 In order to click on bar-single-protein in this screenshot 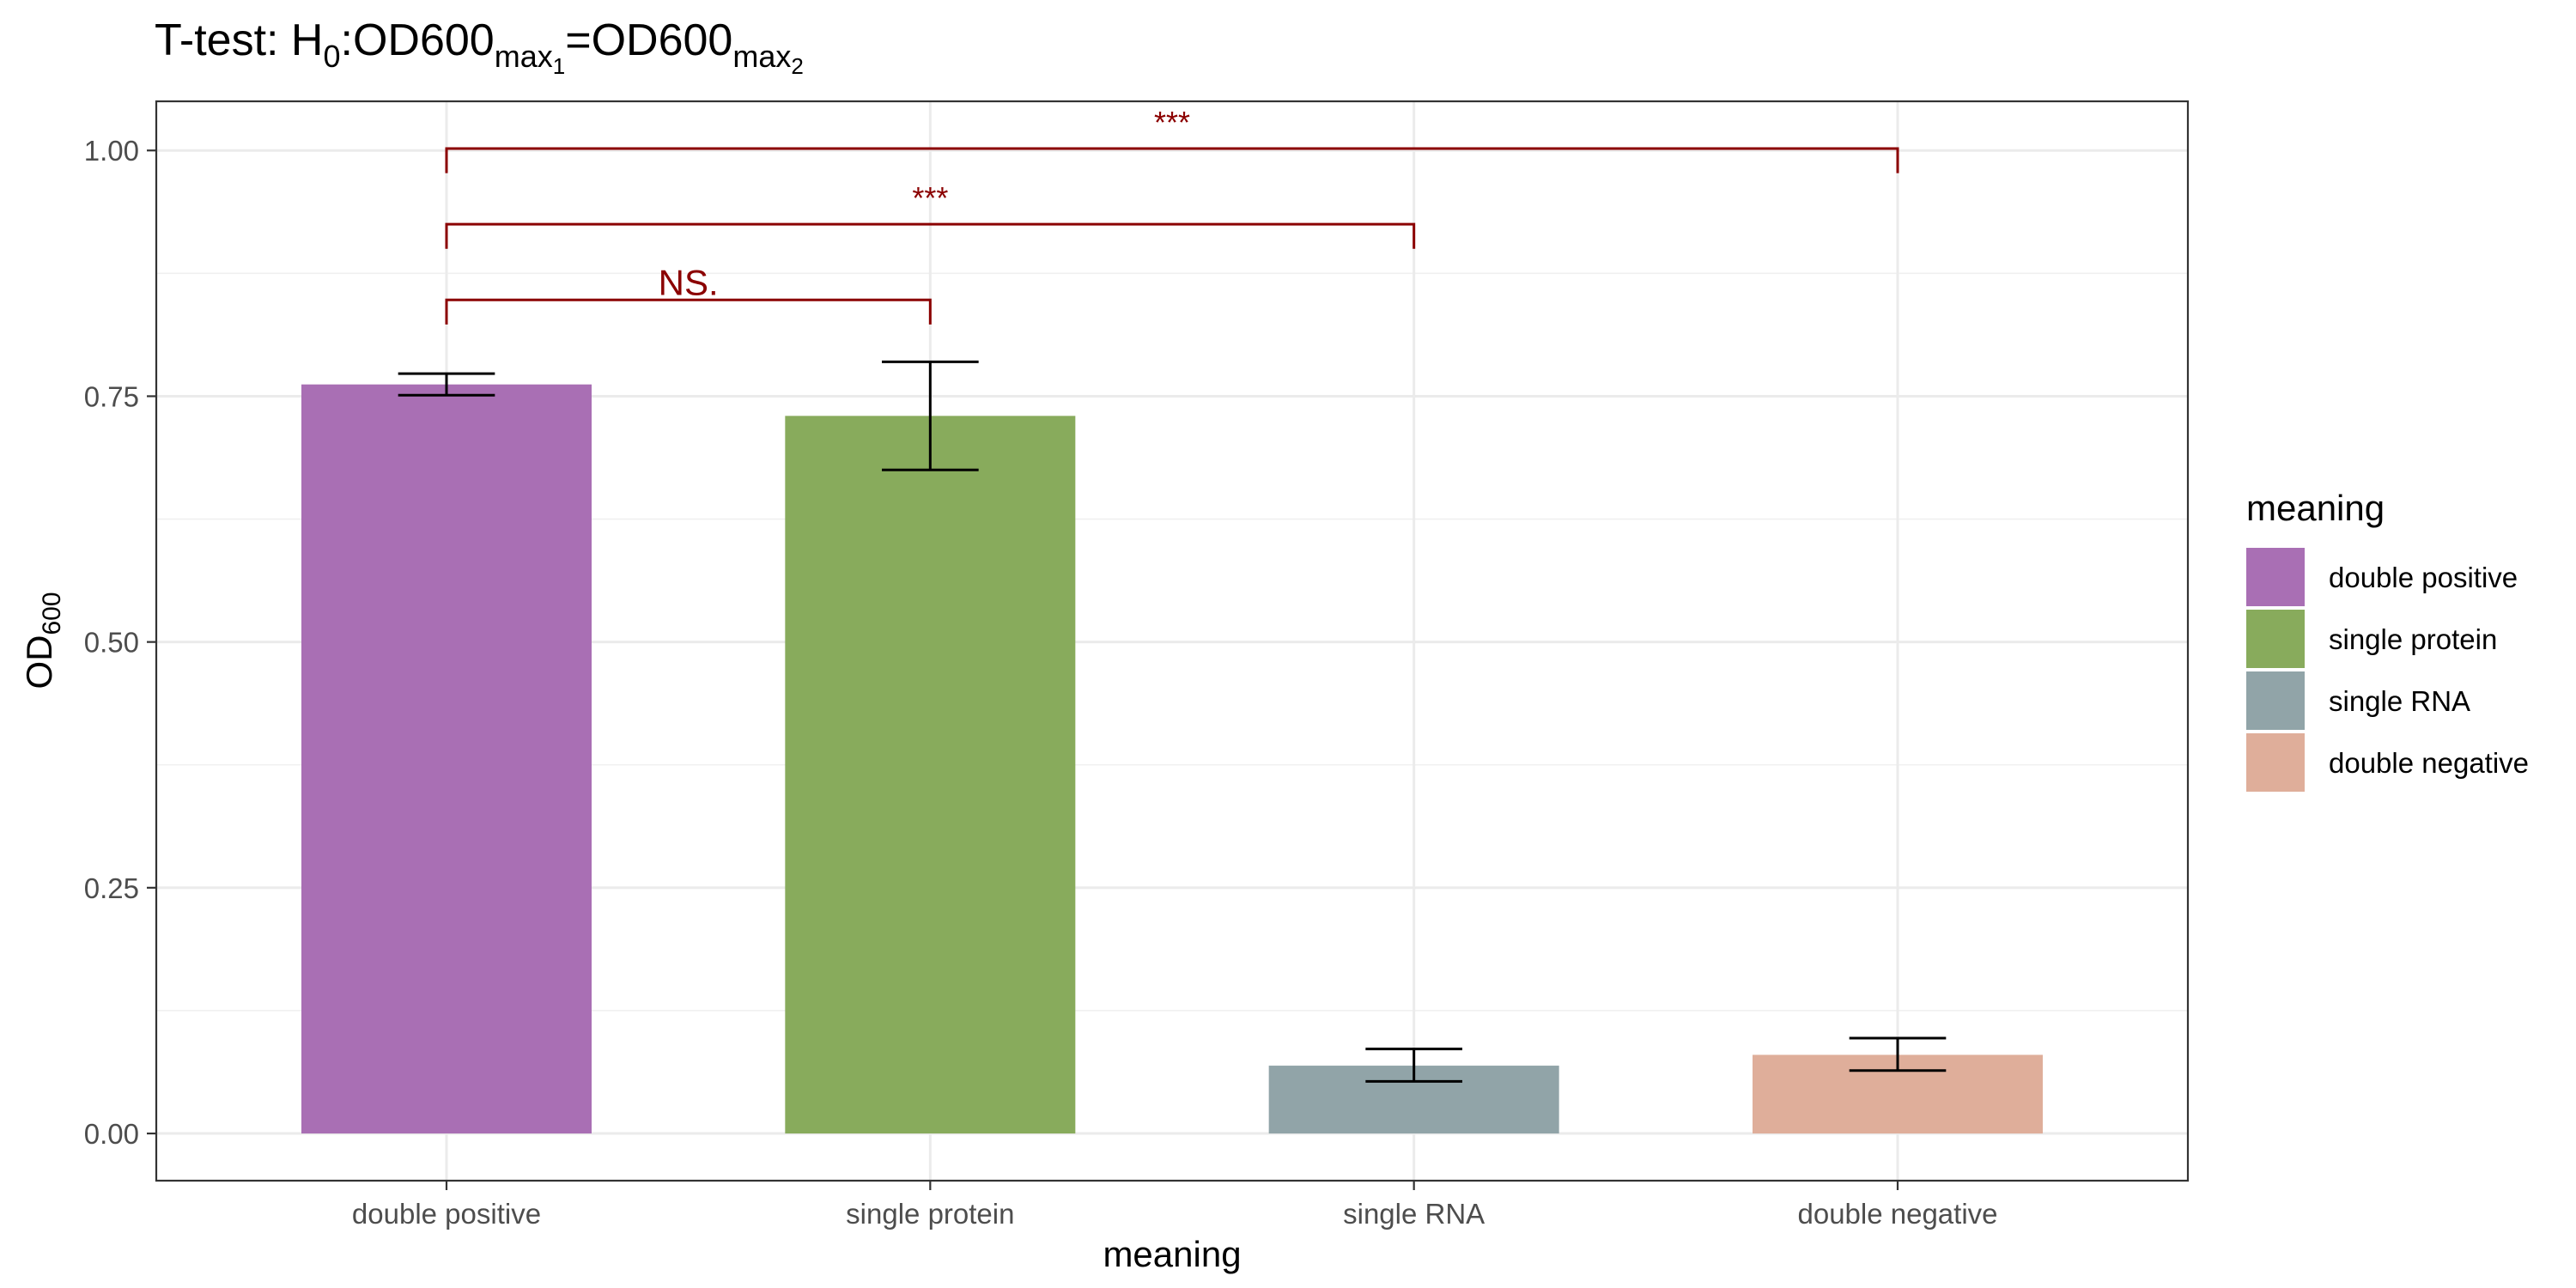, I will do `click(930, 775)`.